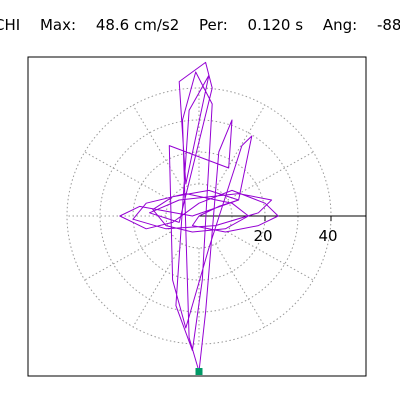 The image size is (400, 400). Describe the element at coordinates (282, 230) in the screenshot. I see `polar-axes: 20 40` at that location.